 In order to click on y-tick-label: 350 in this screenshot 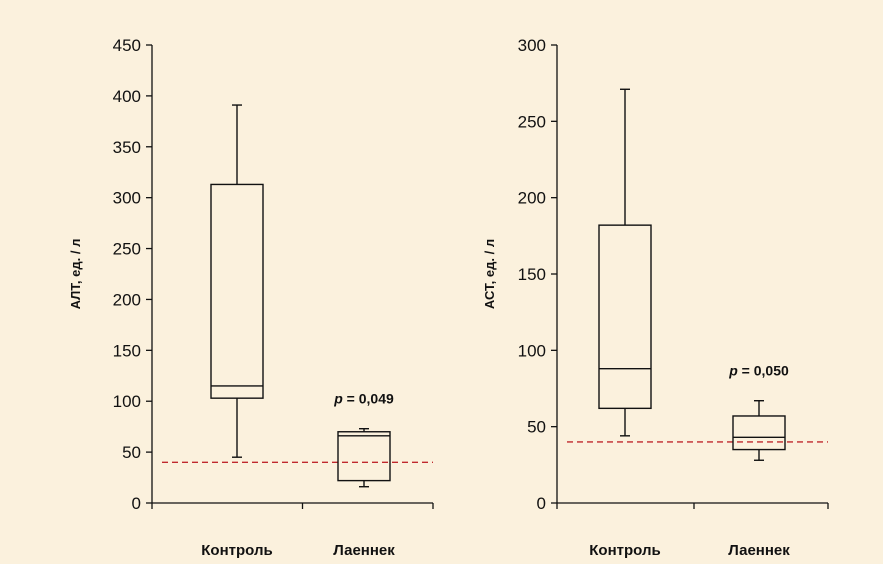, I will do `click(127, 147)`.